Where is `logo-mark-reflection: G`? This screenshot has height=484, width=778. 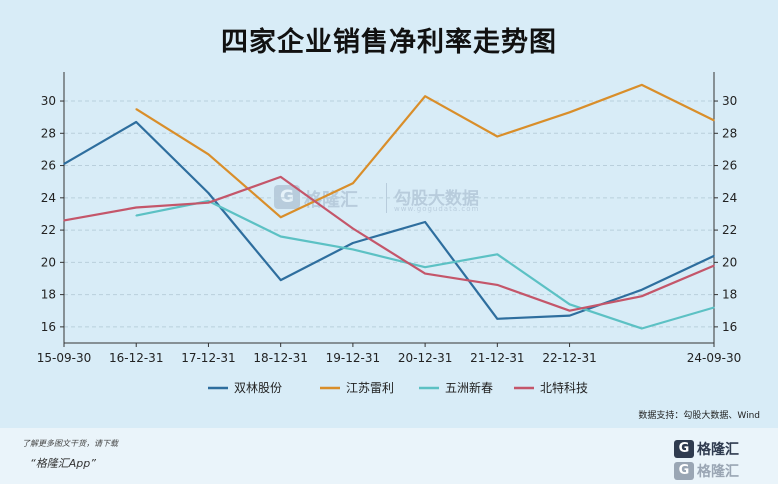 logo-mark-reflection: G is located at coordinates (684, 471).